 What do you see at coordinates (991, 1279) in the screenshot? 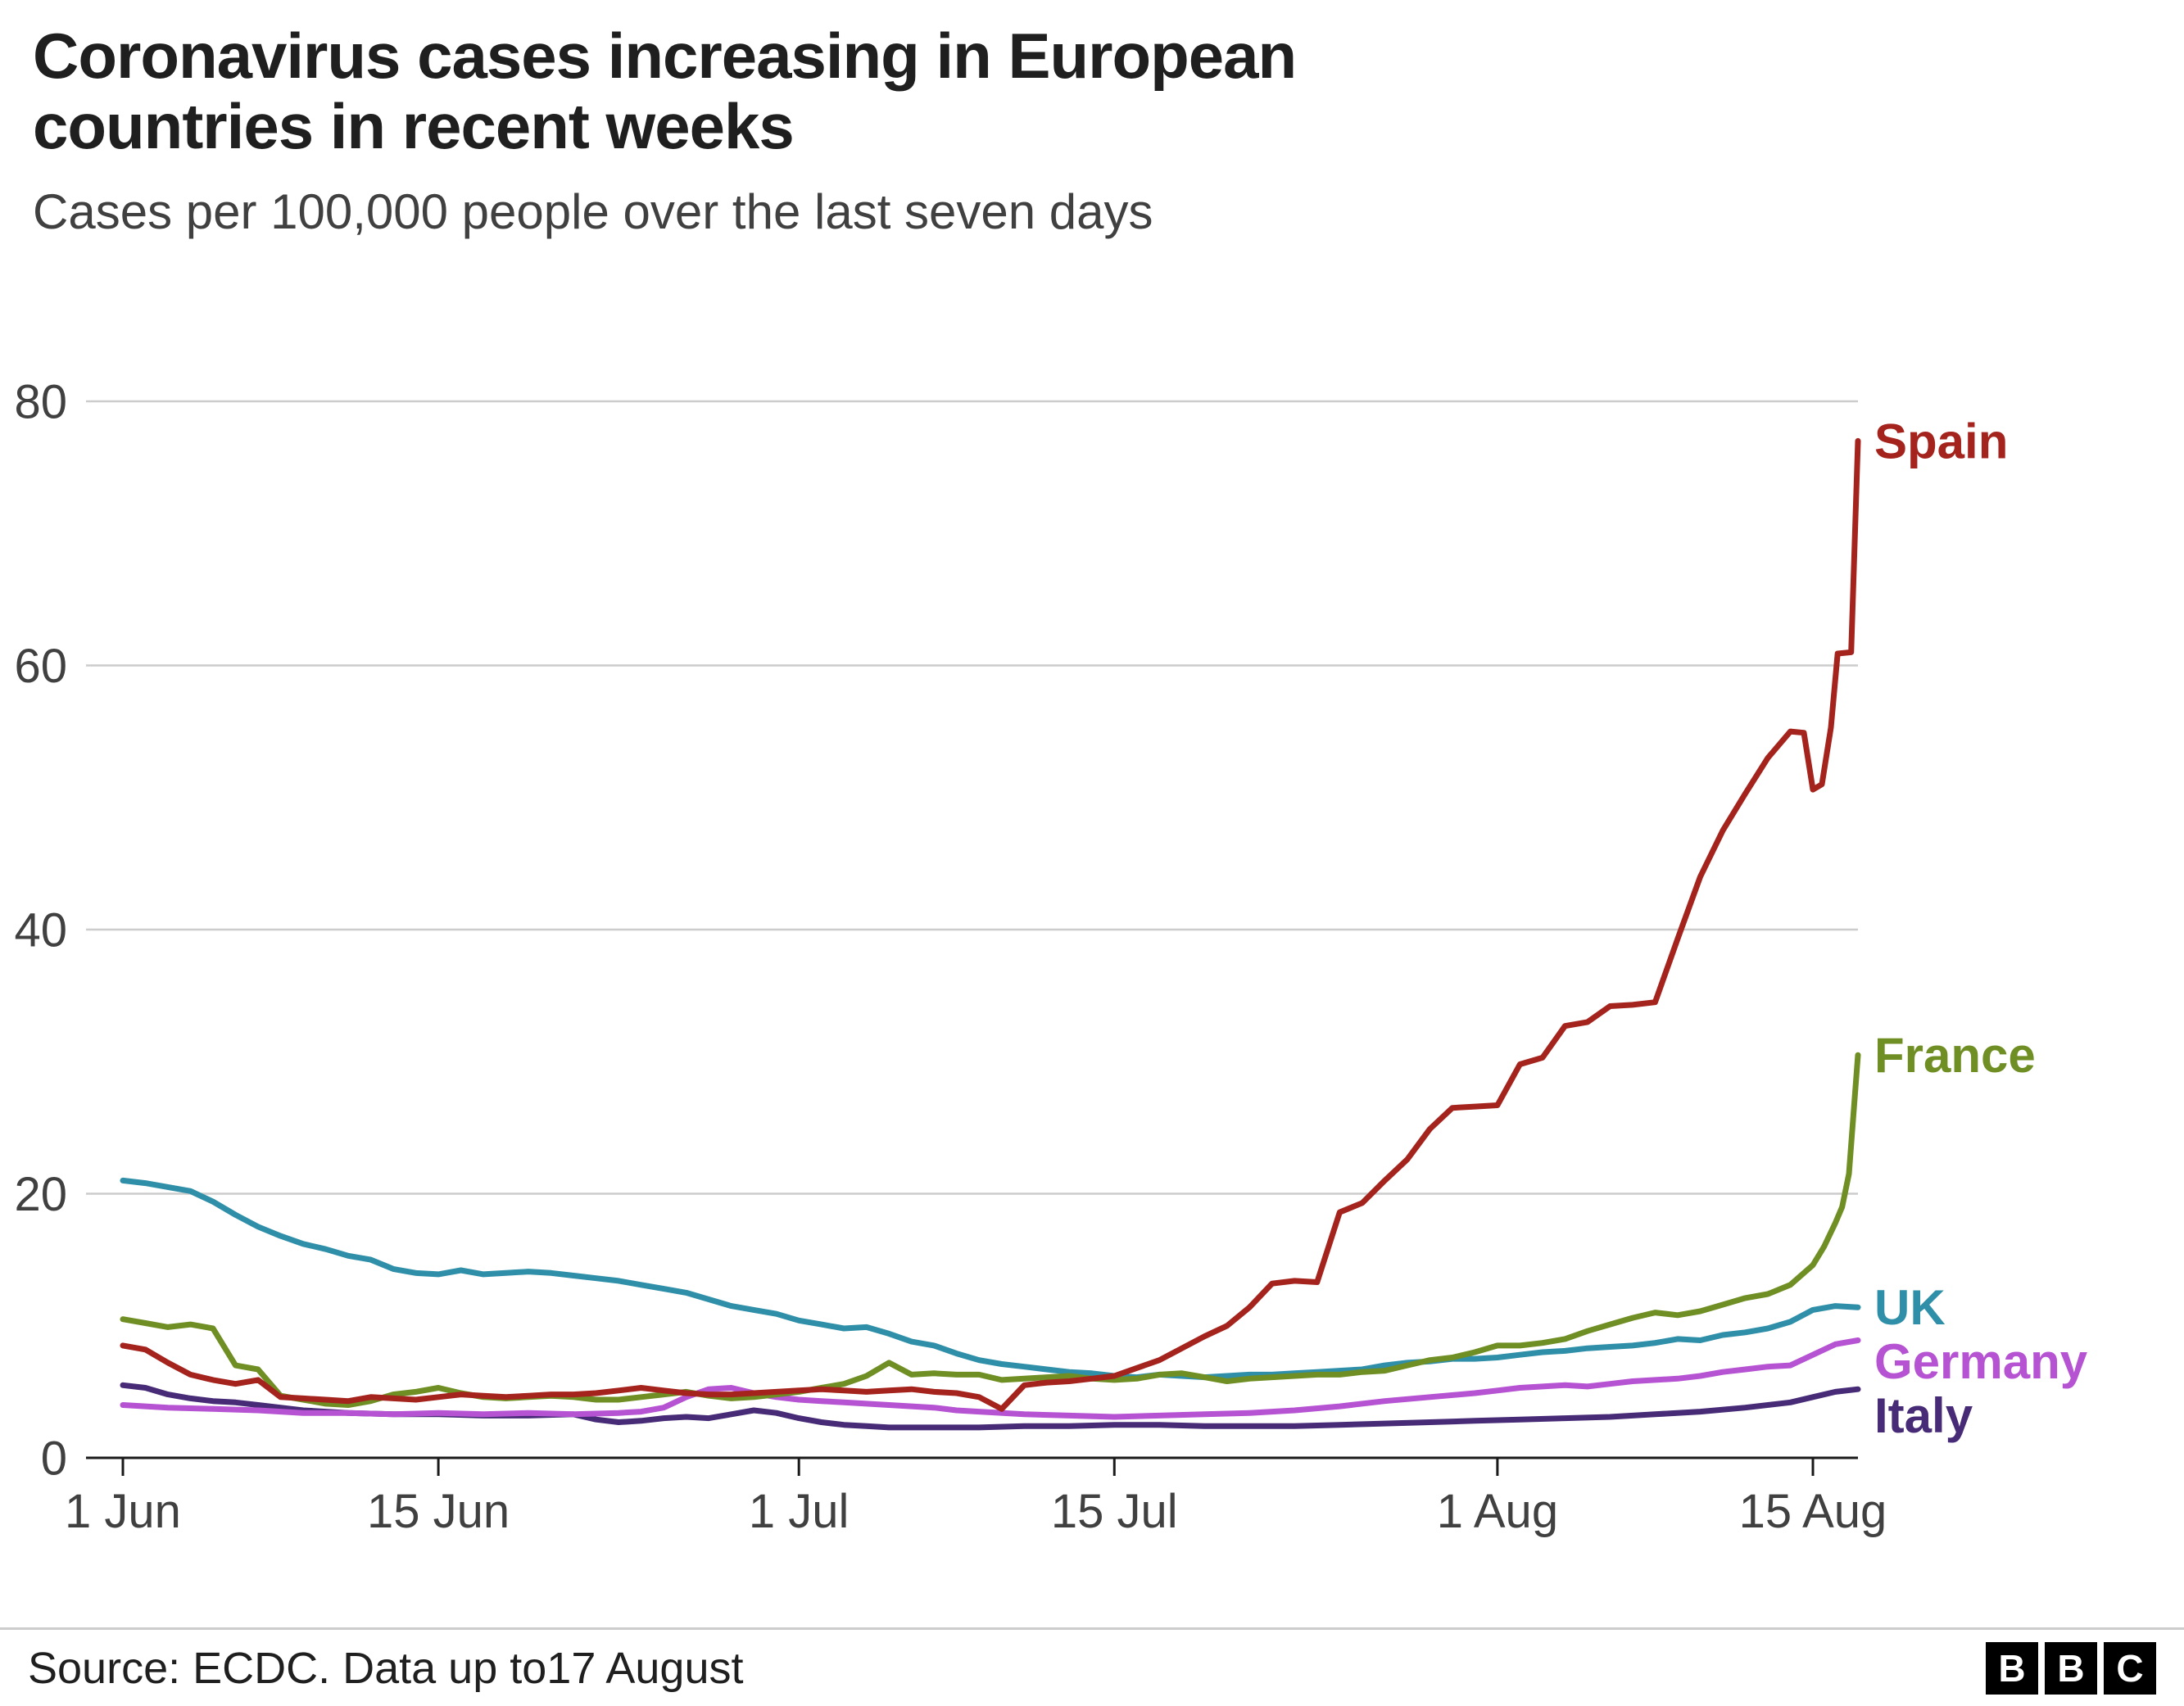
I see `series-line-uk` at bounding box center [991, 1279].